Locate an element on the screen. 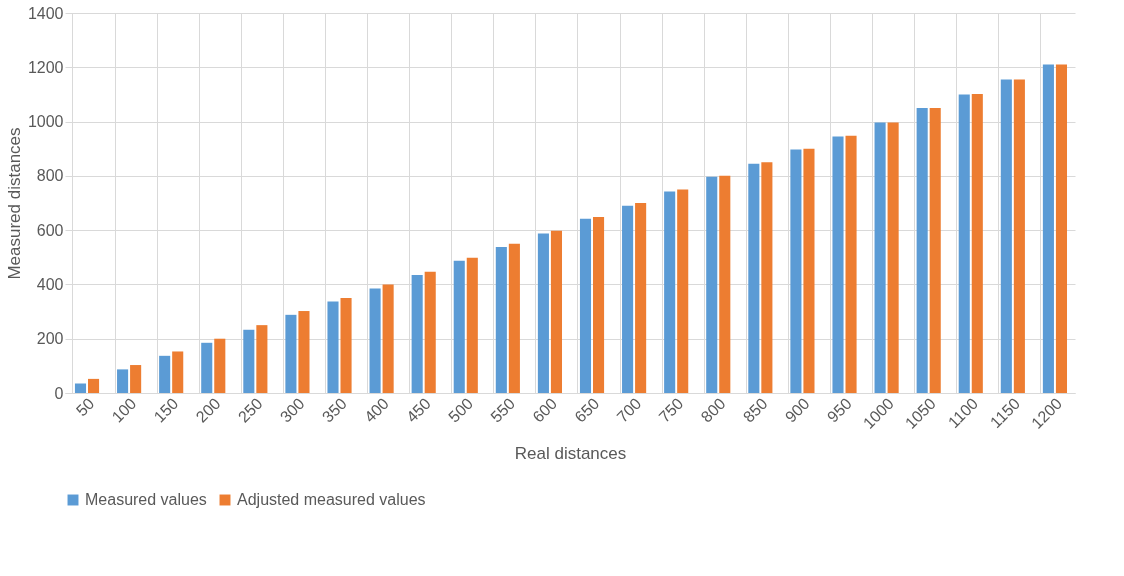 This screenshot has height=576, width=1124. x-tick-label: 250 is located at coordinates (250, 410).